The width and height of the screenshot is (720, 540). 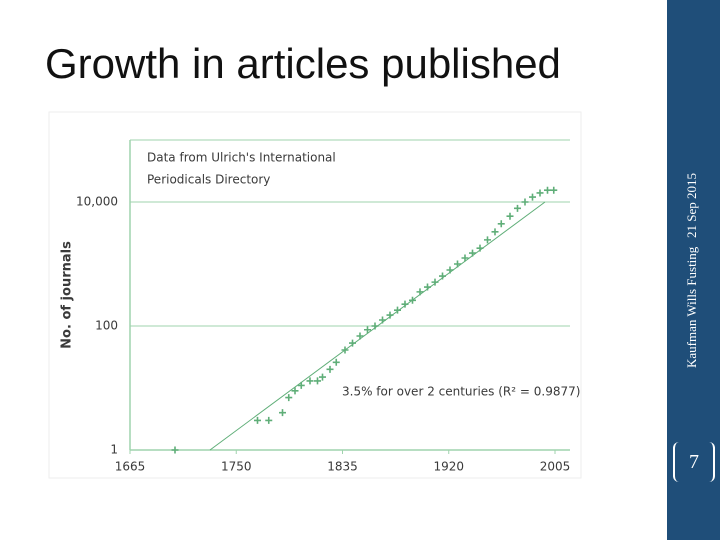 I want to click on fit-label: 3.5% for over 2 centuries (R² = 0.9877), so click(x=461, y=392).